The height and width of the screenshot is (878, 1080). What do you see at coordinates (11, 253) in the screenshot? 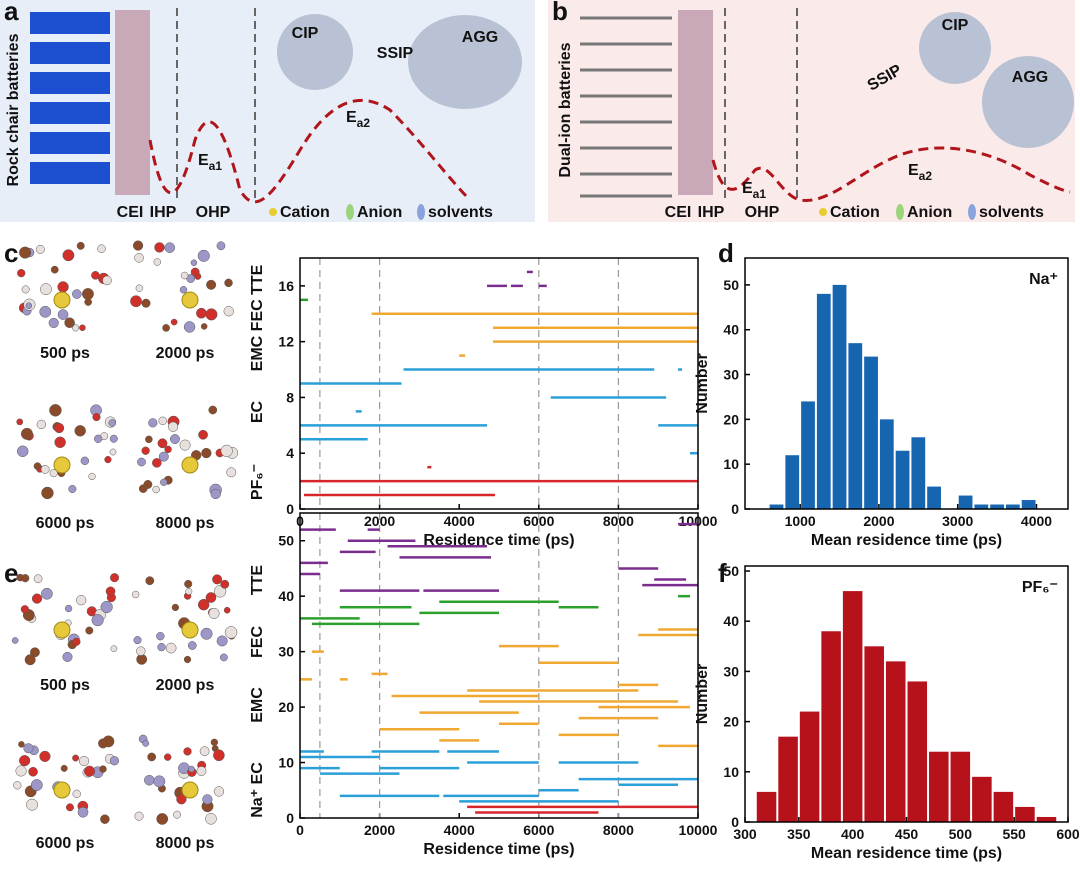
I see `panel-label: c` at bounding box center [11, 253].